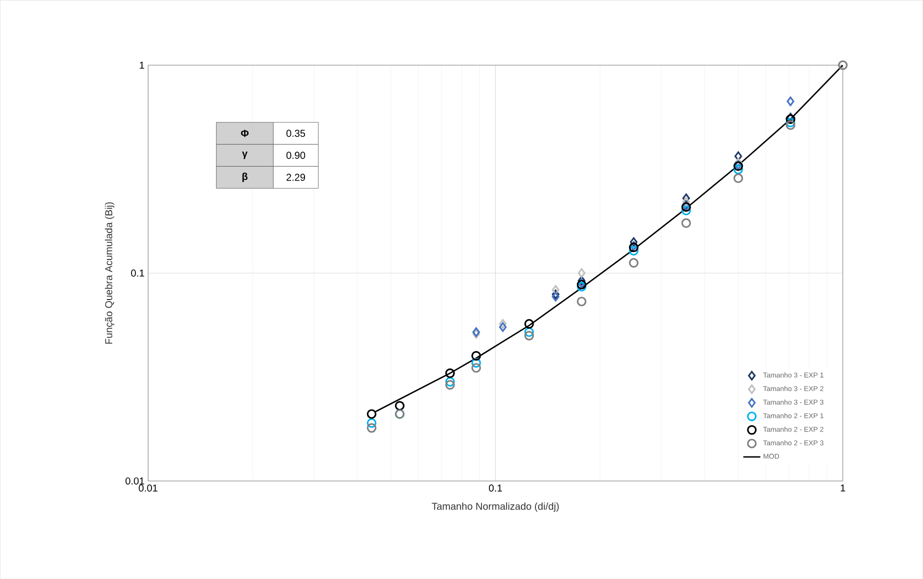 The height and width of the screenshot is (579, 923). Describe the element at coordinates (495, 488) in the screenshot. I see `x-tick-label: 0.1` at that location.